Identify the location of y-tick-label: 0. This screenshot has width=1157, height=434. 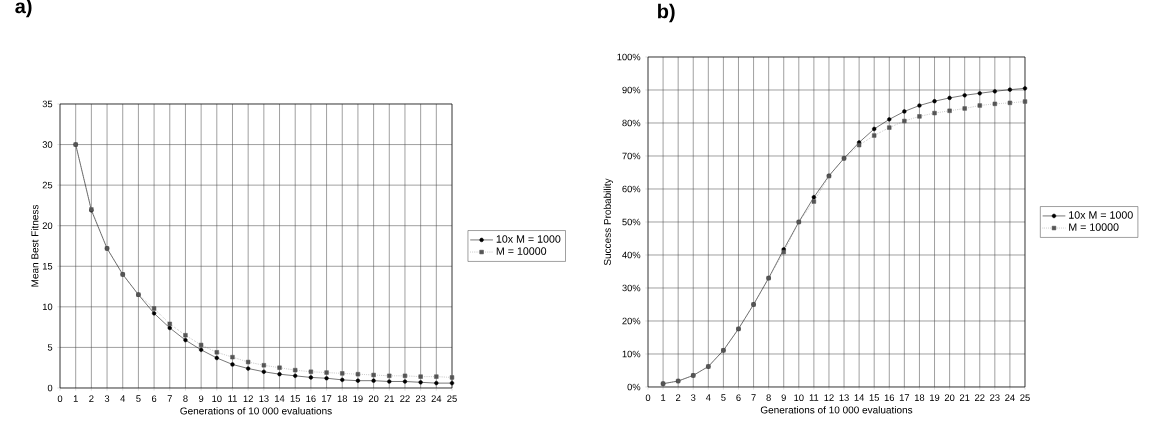
(50, 388).